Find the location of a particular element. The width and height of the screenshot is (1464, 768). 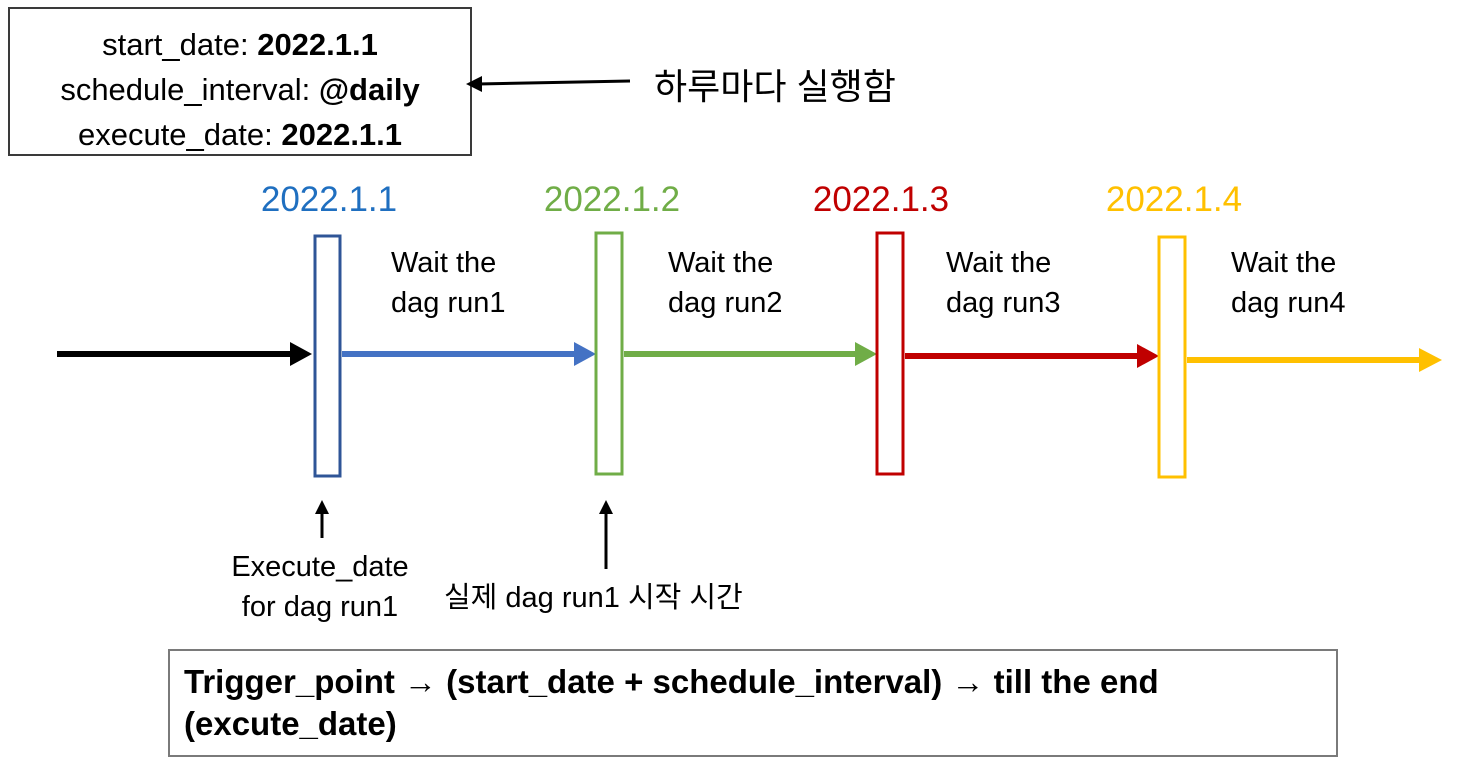

run1-arrow-head is located at coordinates (585, 354).